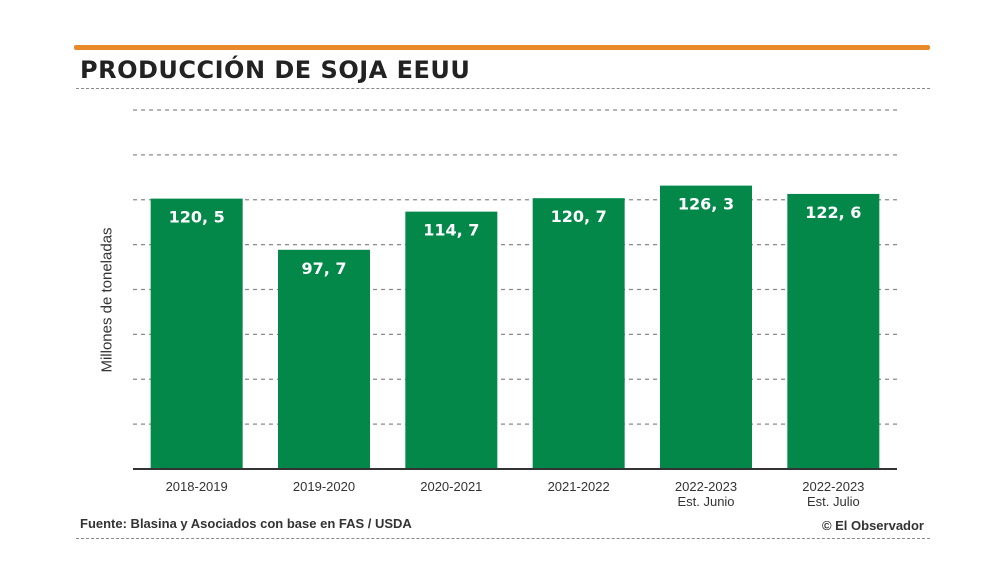  I want to click on bar-value-label: 126, 3, so click(706, 204).